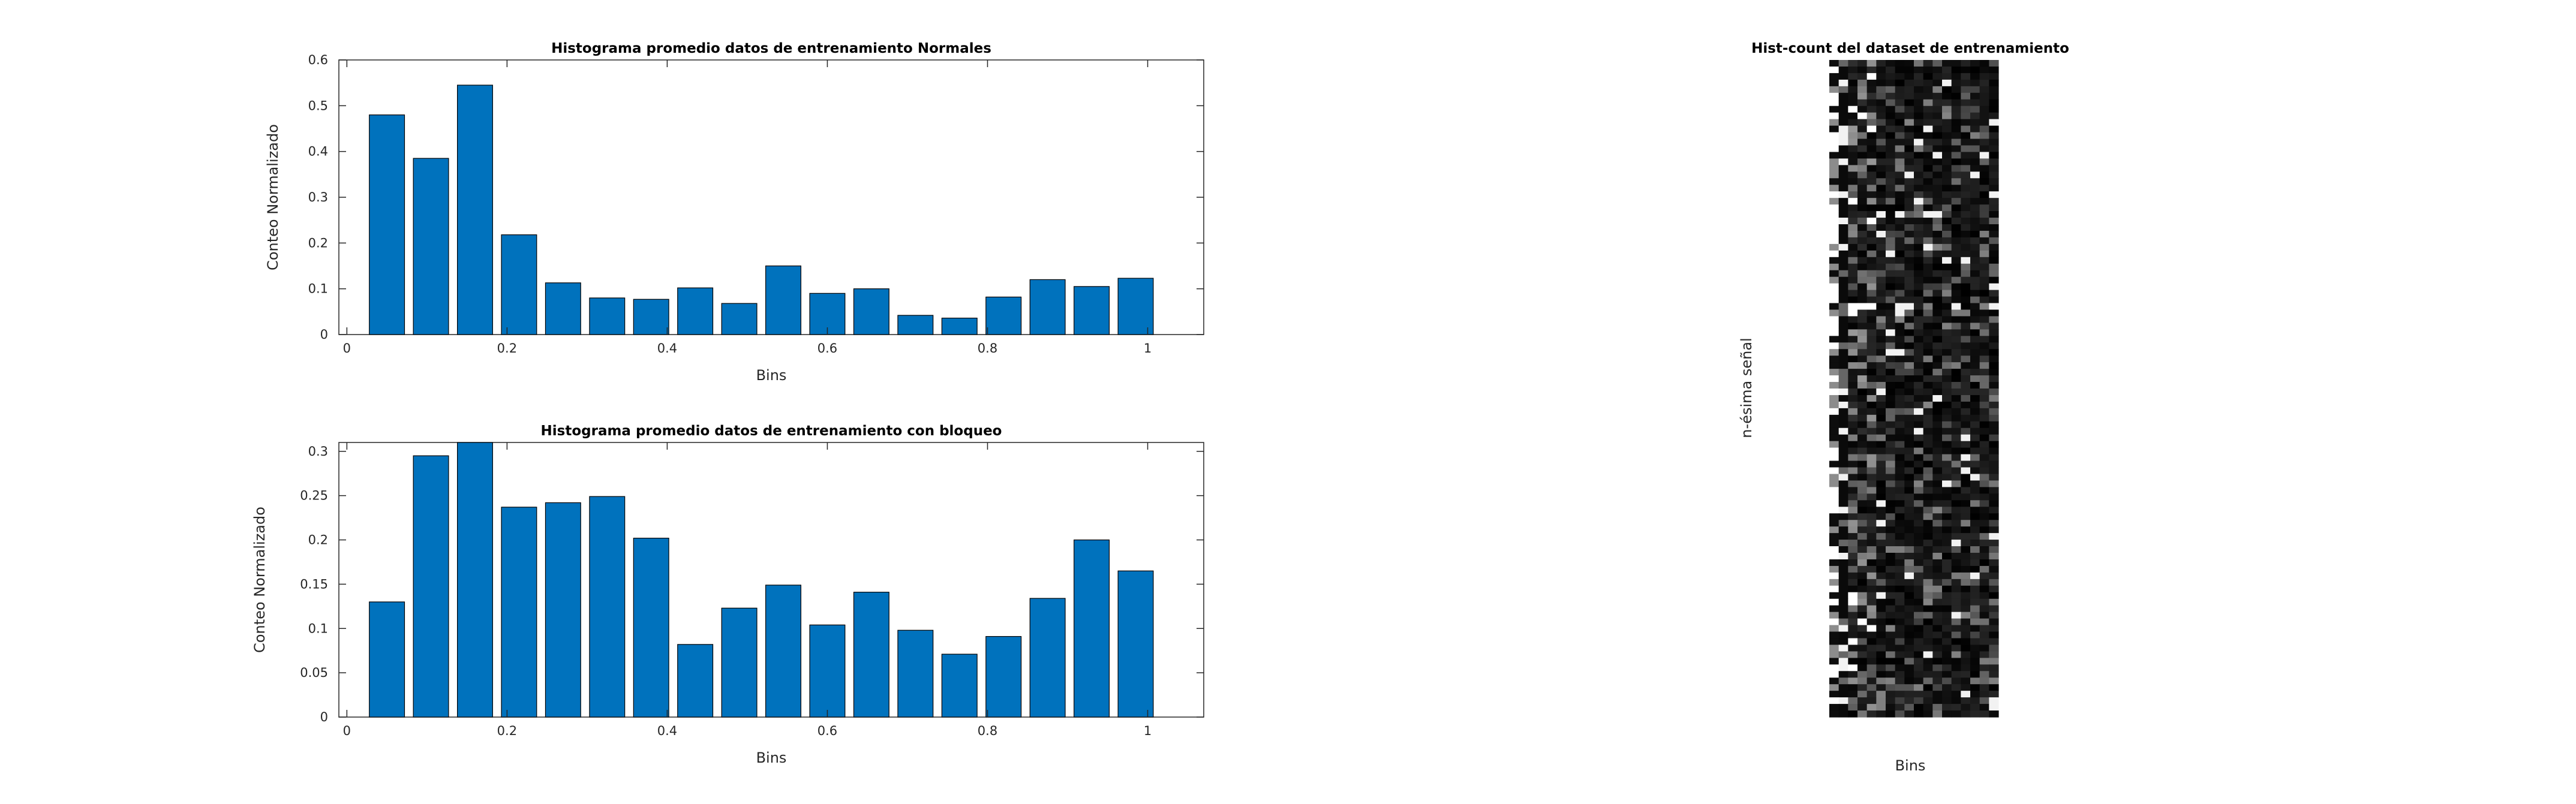  I want to click on y-tick-label: 0.1, so click(318, 289).